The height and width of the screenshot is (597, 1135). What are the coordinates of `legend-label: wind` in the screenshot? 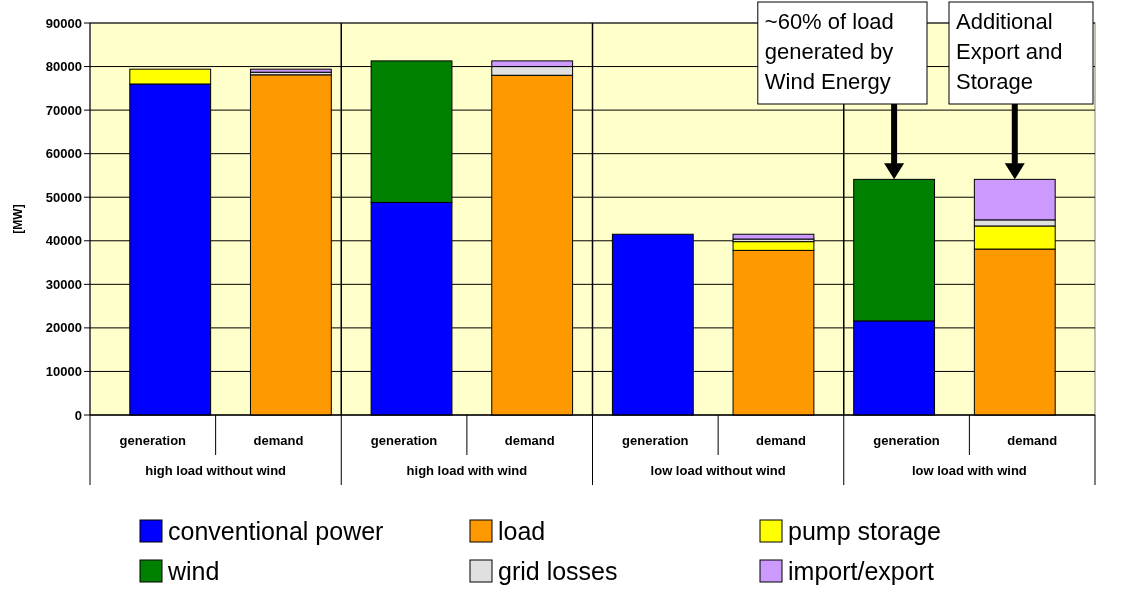 It's located at (193, 570).